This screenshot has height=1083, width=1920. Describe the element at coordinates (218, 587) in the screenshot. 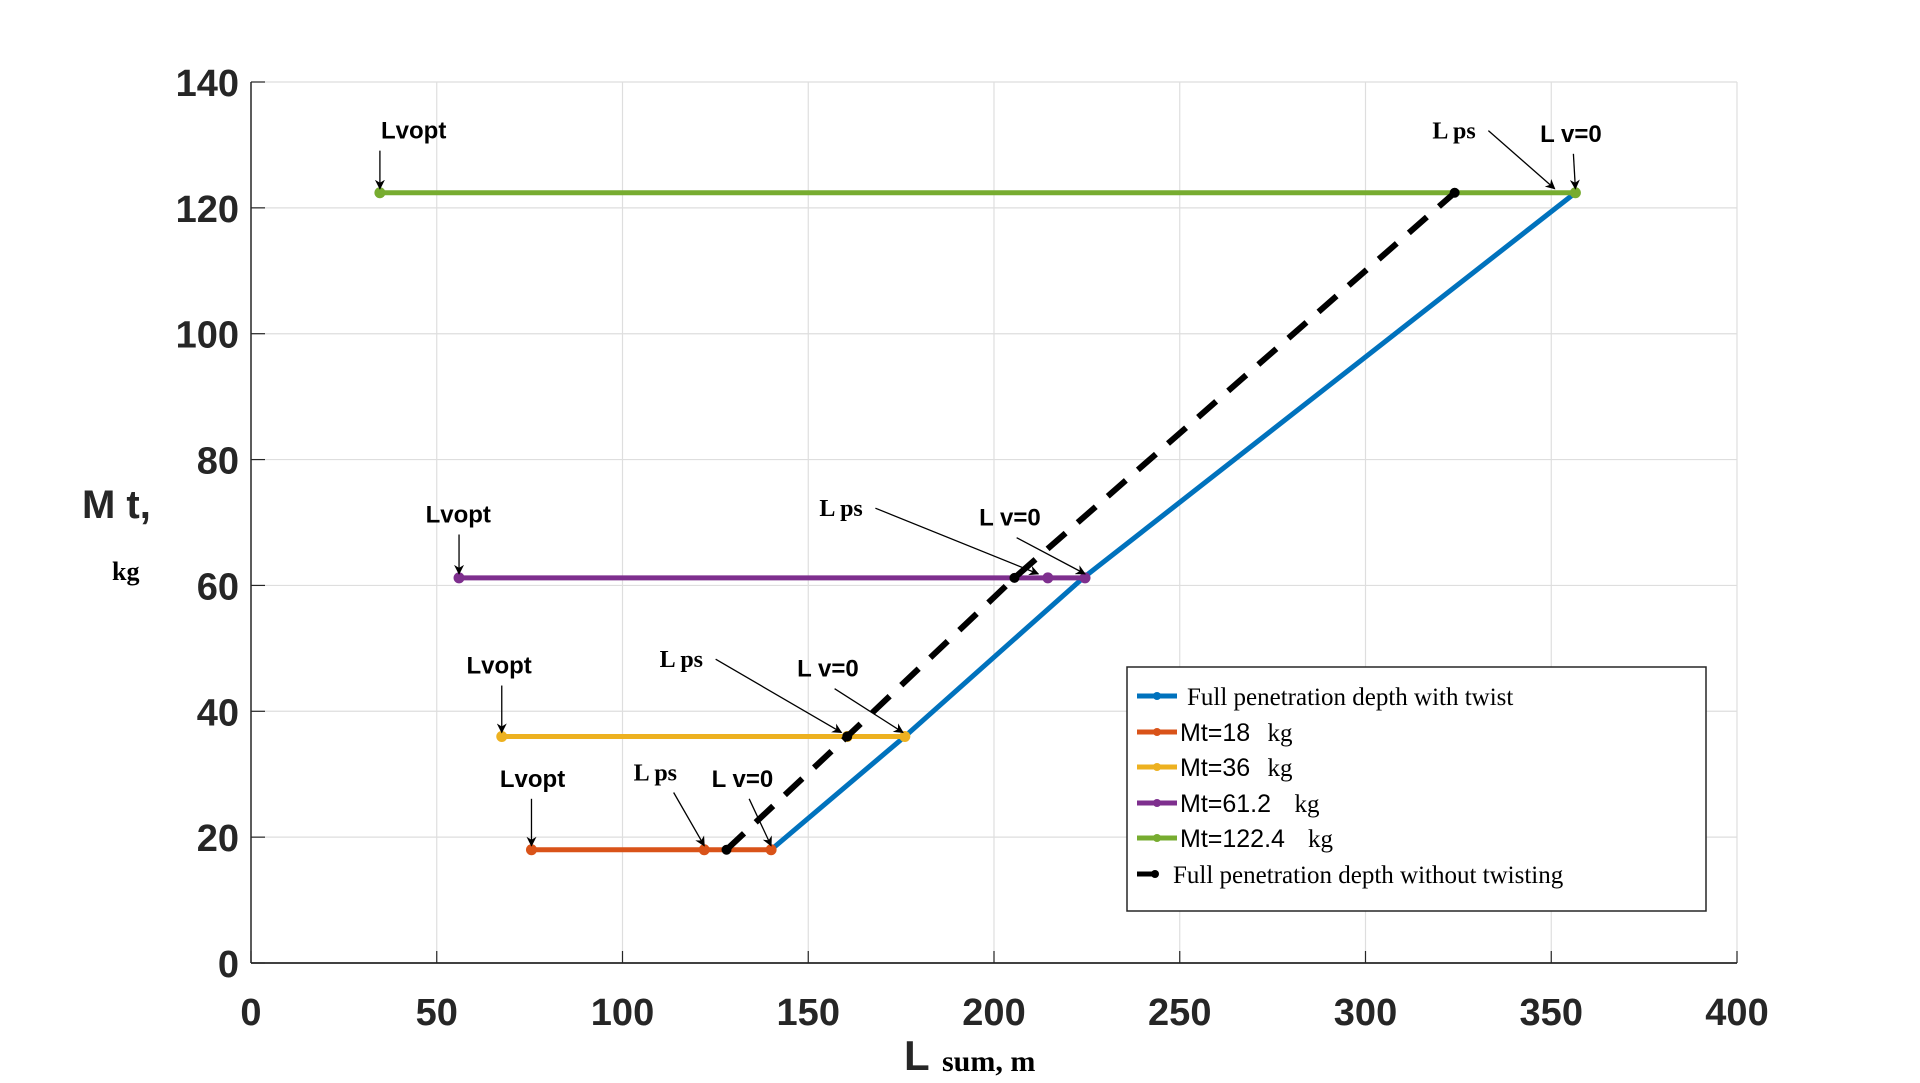

I see `y-tick-label: 60` at that location.